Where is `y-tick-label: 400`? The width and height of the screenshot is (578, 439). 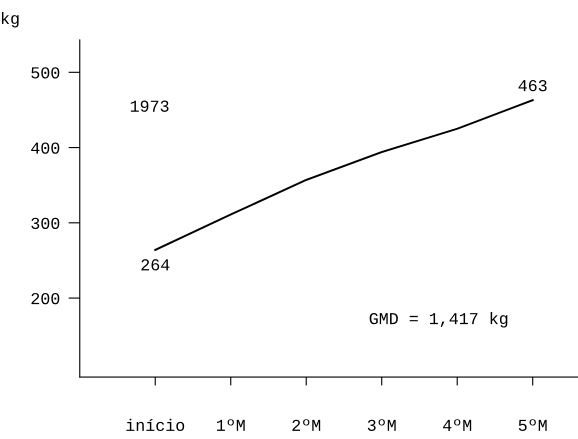 y-tick-label: 400 is located at coordinates (45, 148).